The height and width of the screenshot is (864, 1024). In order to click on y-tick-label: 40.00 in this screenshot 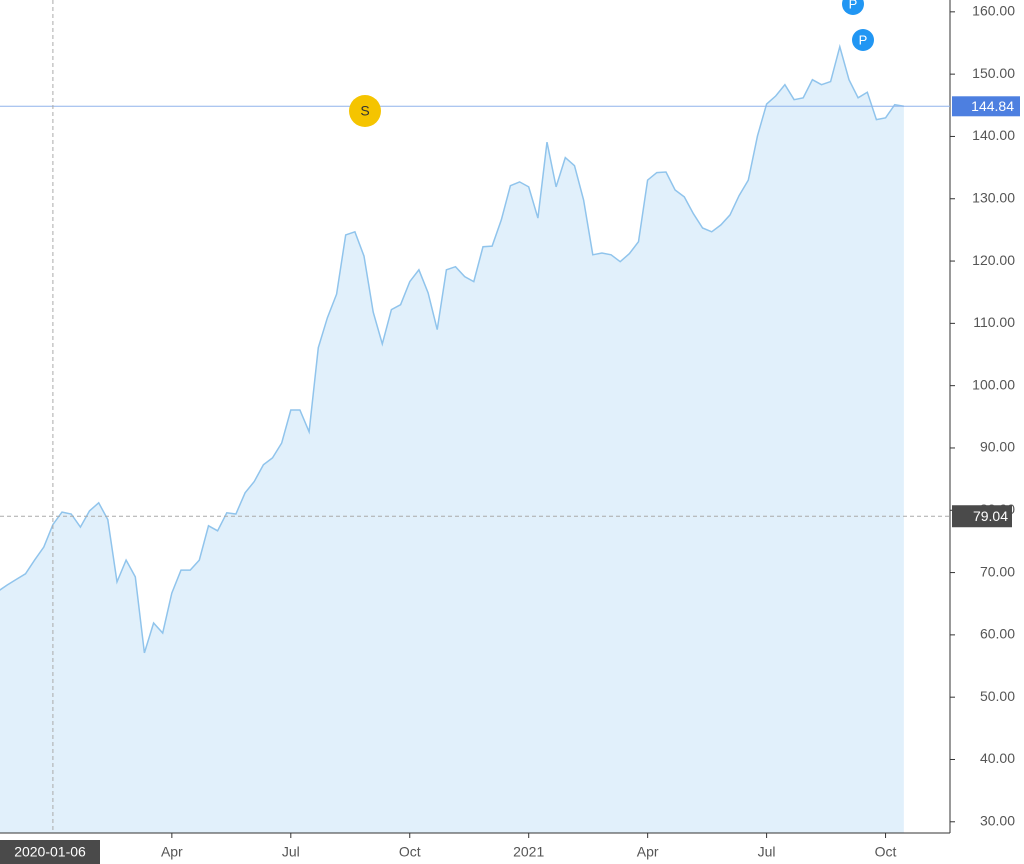, I will do `click(997, 758)`.